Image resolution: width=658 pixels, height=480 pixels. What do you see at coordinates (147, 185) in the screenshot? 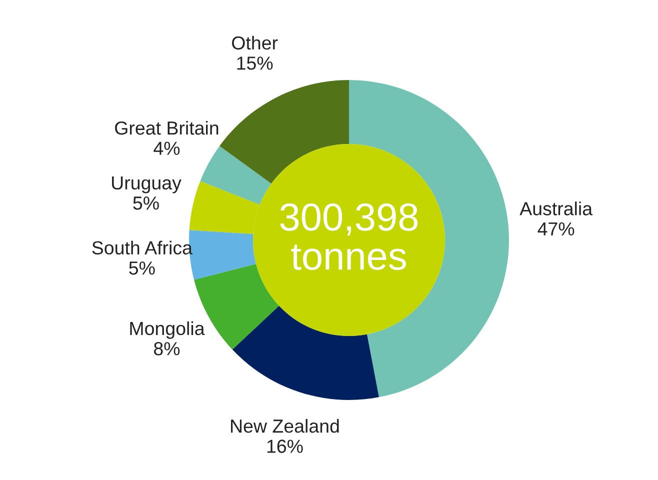
I see `slice-label: Uruguay` at bounding box center [147, 185].